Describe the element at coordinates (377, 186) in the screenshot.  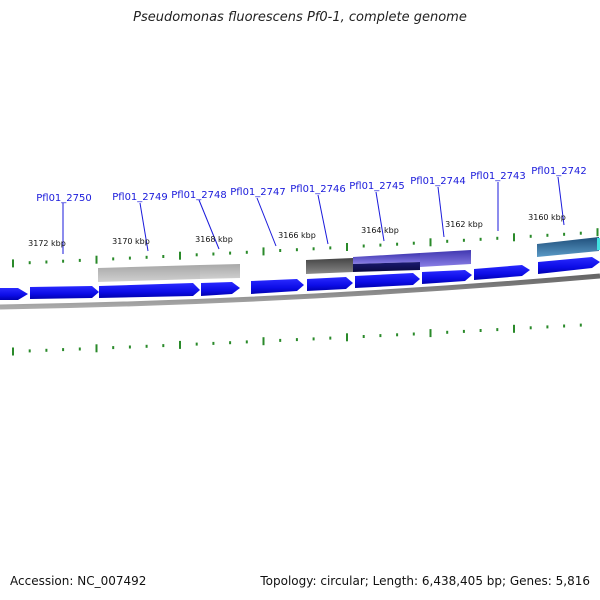
I see `gene-label: Pfl01_2745` at that location.